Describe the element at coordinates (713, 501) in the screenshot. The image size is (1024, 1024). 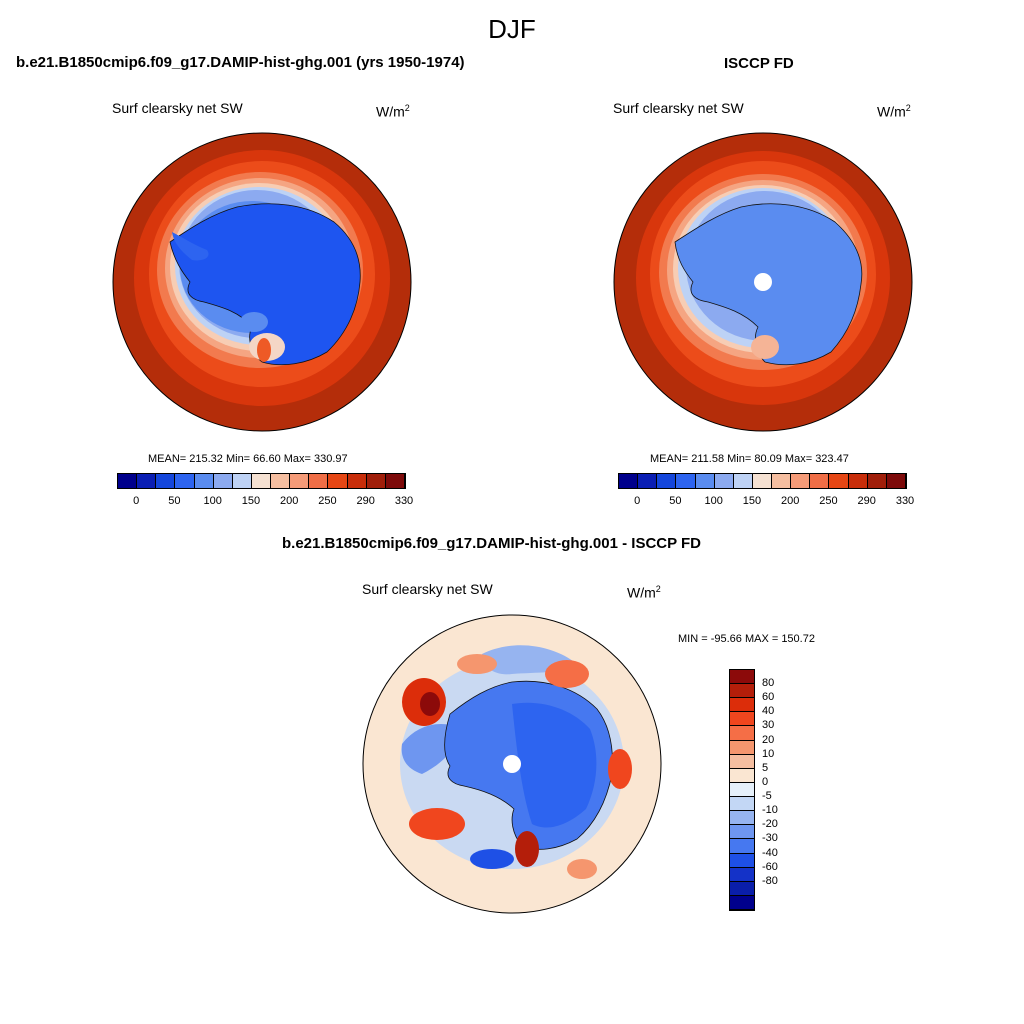
I see `right-colorbar-tick-label: 100` at that location.